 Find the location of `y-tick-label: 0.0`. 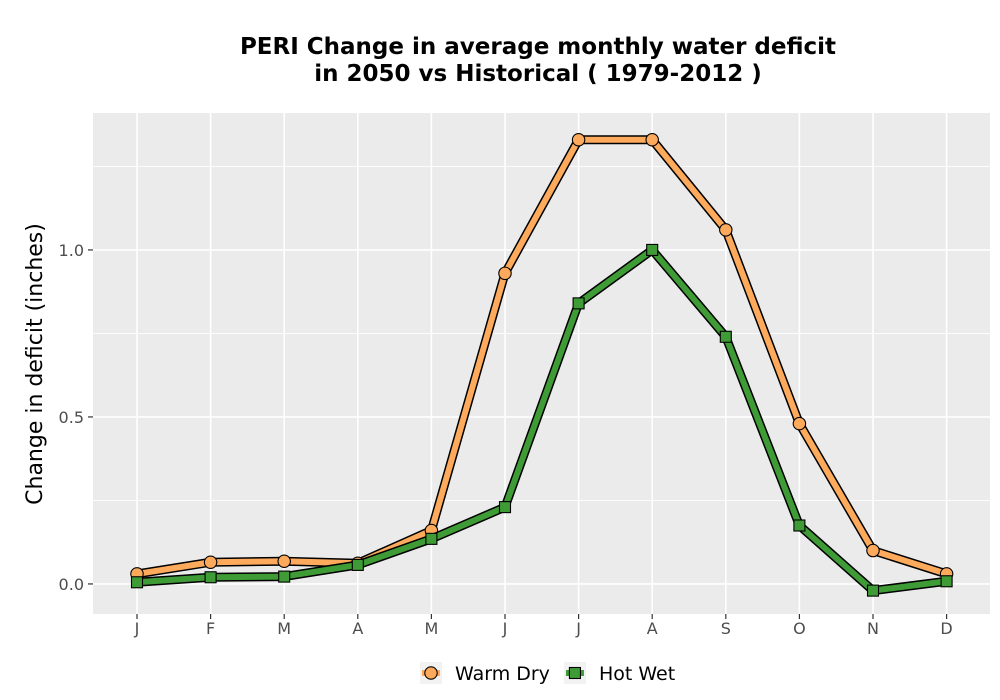

y-tick-label: 0.0 is located at coordinates (71, 584).